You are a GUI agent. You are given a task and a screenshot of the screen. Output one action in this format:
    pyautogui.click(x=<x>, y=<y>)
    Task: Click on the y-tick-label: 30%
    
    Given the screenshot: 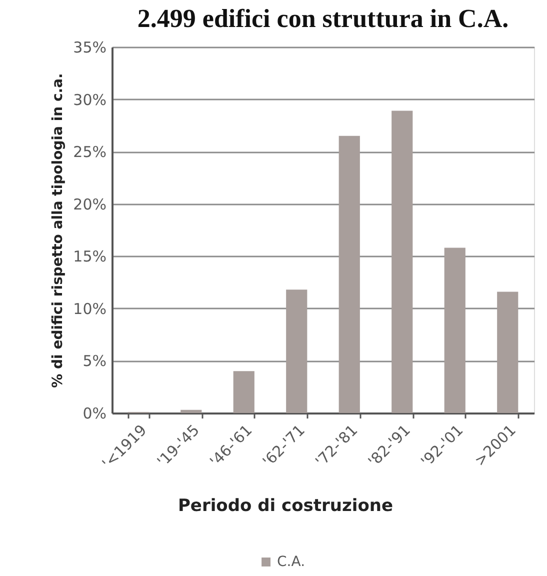 What is the action you would take?
    pyautogui.click(x=89, y=99)
    